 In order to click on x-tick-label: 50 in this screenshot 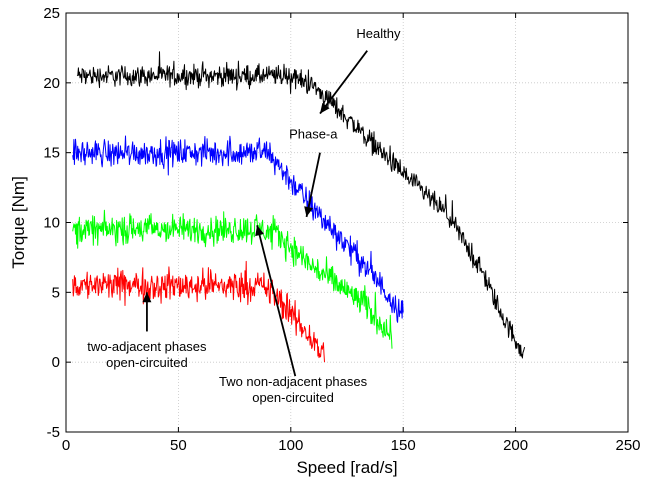, I will do `click(178, 445)`.